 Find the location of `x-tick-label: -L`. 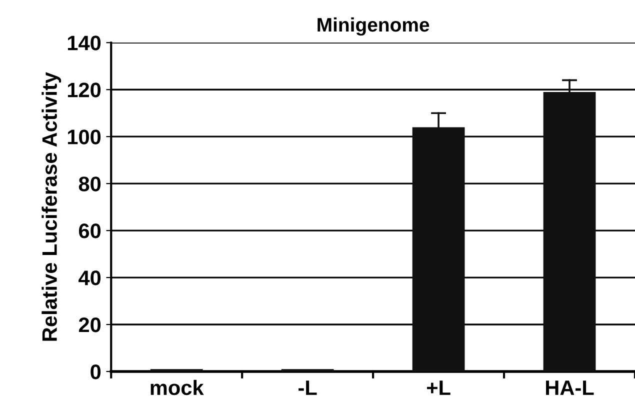

x-tick-label: -L is located at coordinates (307, 387).